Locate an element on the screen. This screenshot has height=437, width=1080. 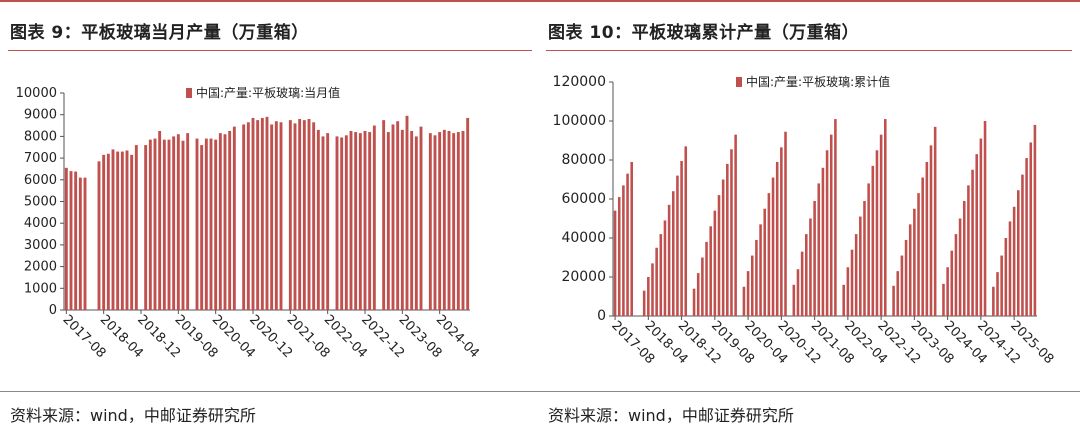
y-tick-label: 20000 is located at coordinates (583, 277).